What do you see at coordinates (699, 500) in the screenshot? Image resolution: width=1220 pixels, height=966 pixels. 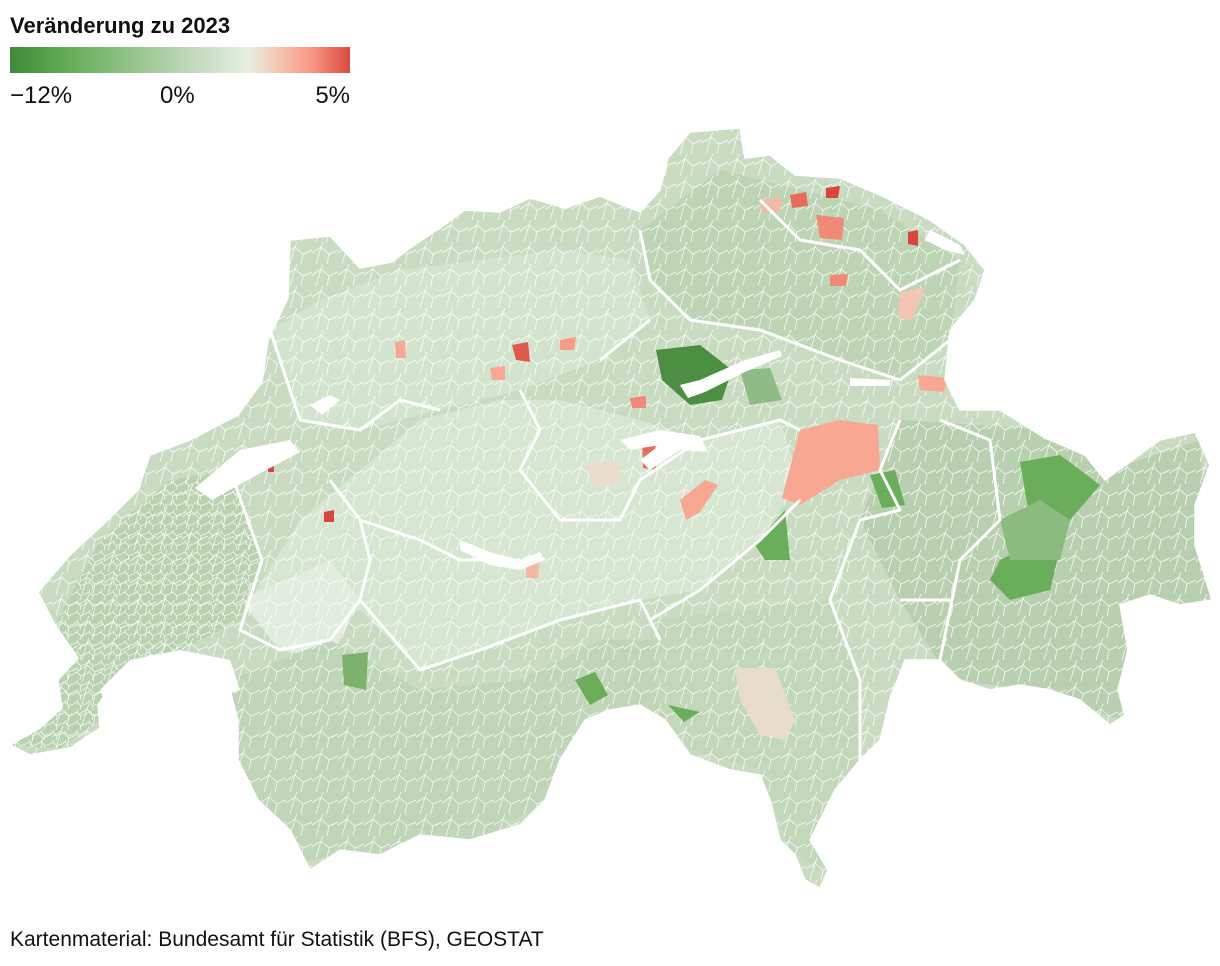 I see `municipality-increase-sz` at bounding box center [699, 500].